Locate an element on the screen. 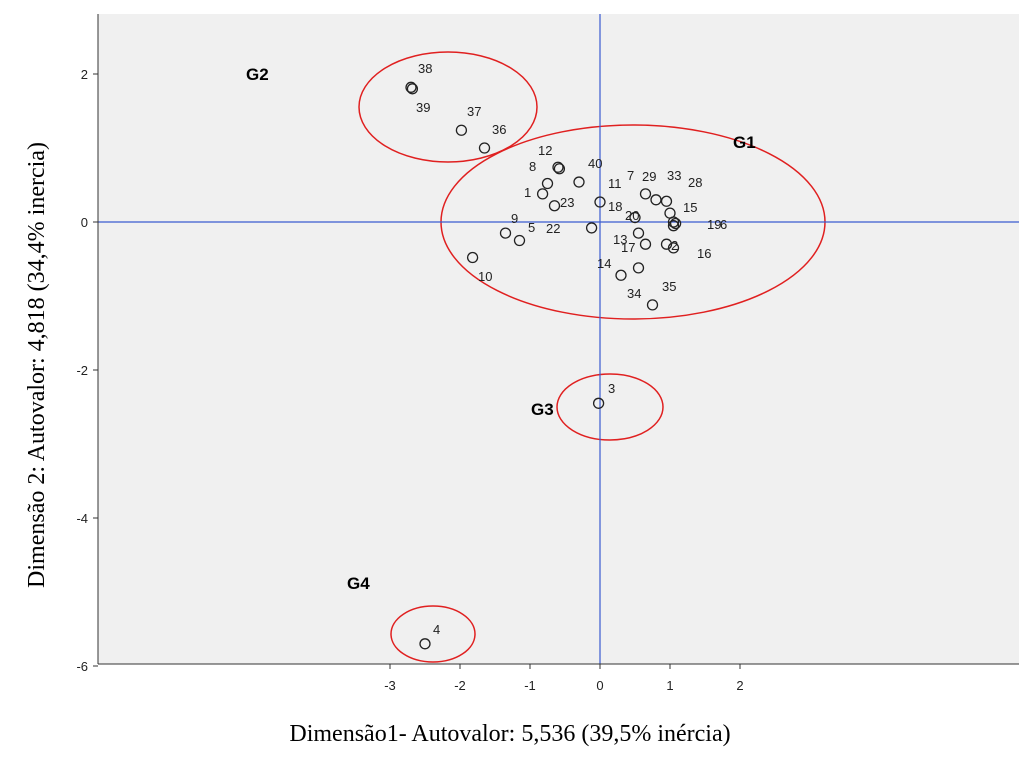 This screenshot has width=1019, height=777. point-label-33: 33 is located at coordinates (674, 175).